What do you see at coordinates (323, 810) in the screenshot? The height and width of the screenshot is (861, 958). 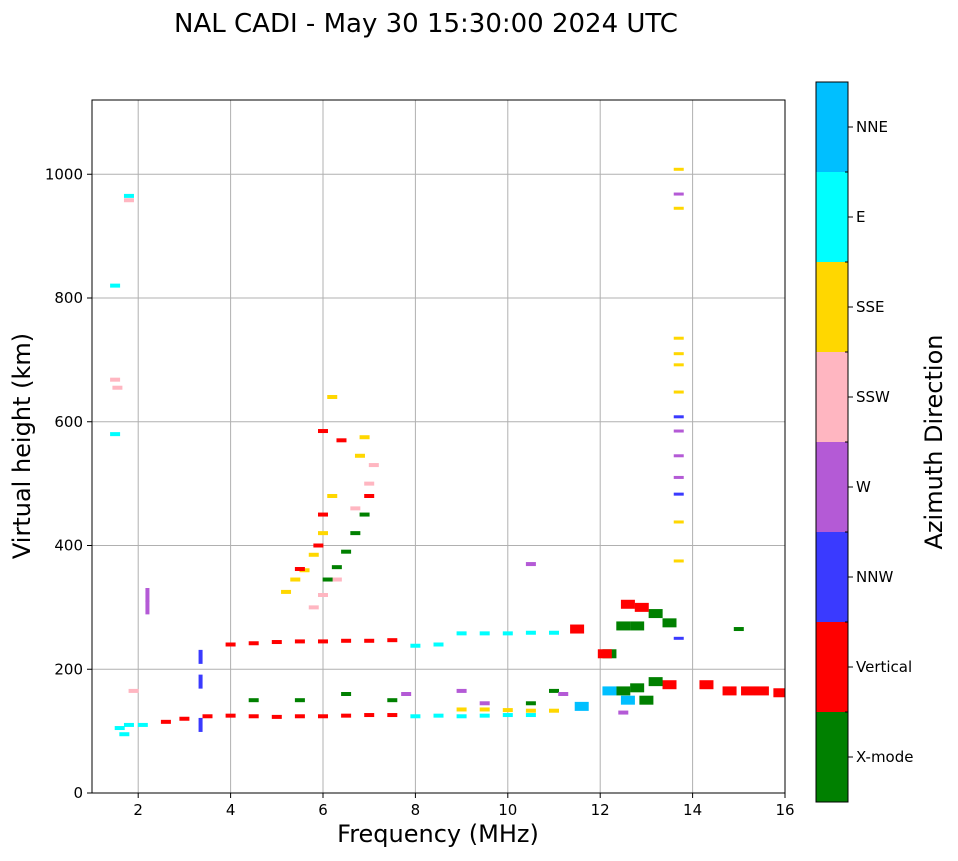 I see `x-tick-label: 6` at bounding box center [323, 810].